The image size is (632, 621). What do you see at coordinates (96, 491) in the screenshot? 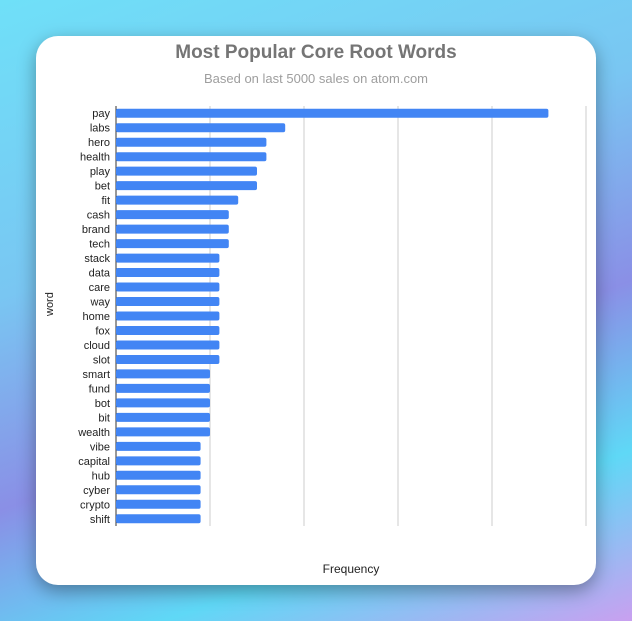
I see `tick-label-cyber: cyber` at bounding box center [96, 491].